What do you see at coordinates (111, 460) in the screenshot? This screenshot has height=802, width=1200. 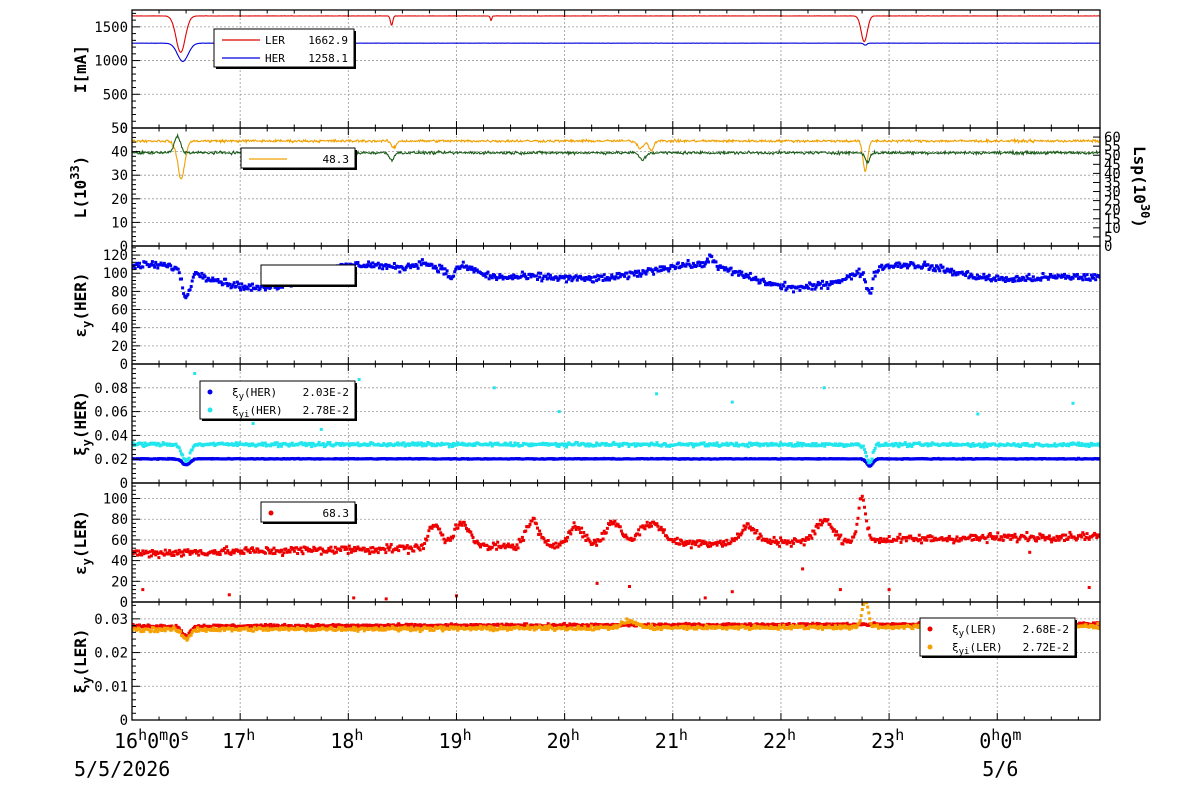 I see `y-tick-label: 0.02` at bounding box center [111, 460].